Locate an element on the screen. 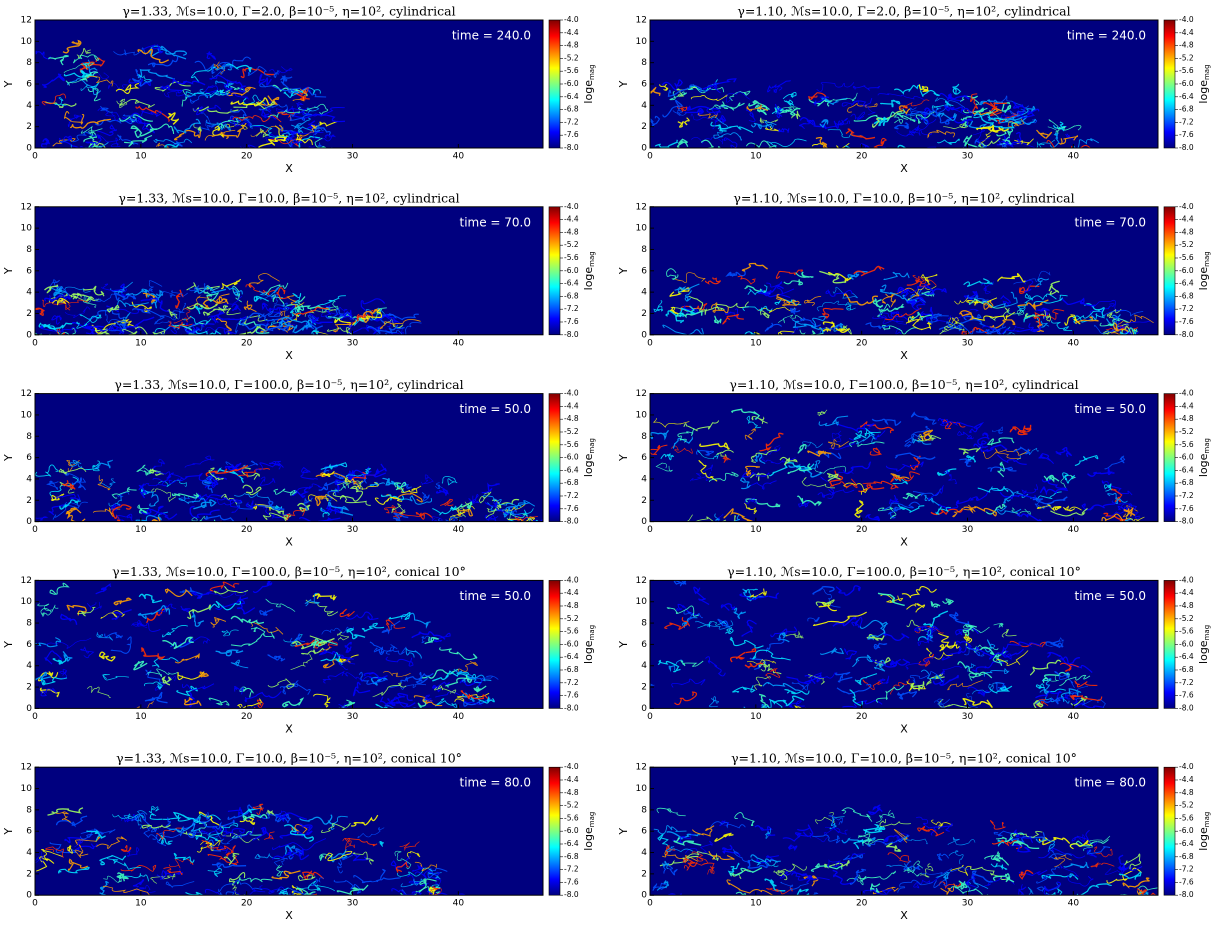  colorbar-tick-label: -6.4 is located at coordinates (571, 469).